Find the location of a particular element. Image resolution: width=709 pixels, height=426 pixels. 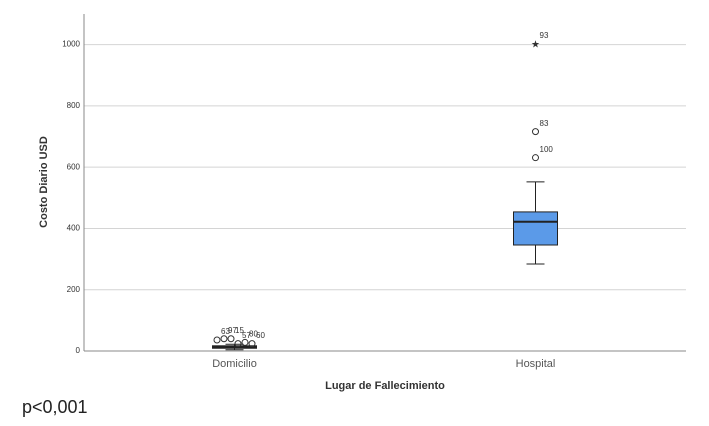

case-label: 97 is located at coordinates (232, 330).